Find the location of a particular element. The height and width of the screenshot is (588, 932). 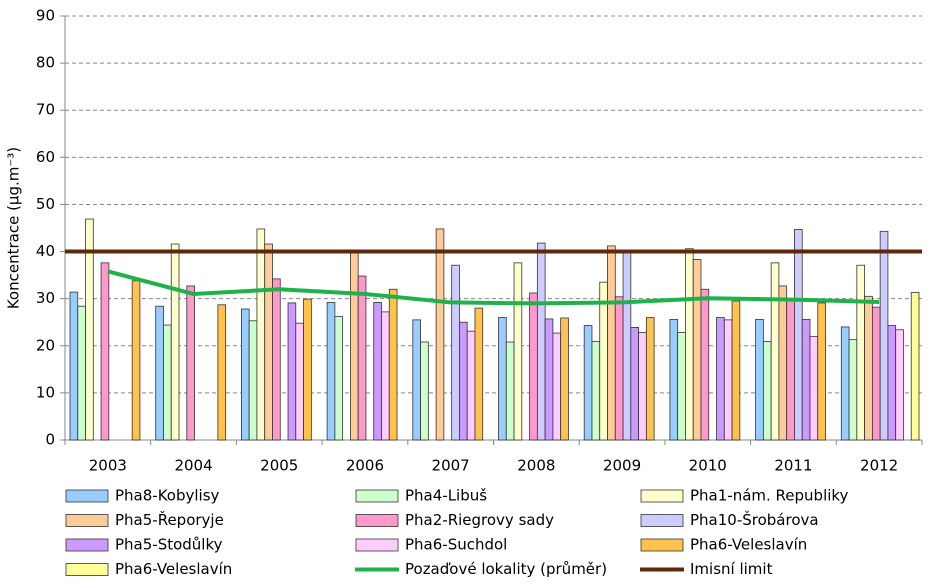

y-tick-label: 30 is located at coordinates (45, 298).